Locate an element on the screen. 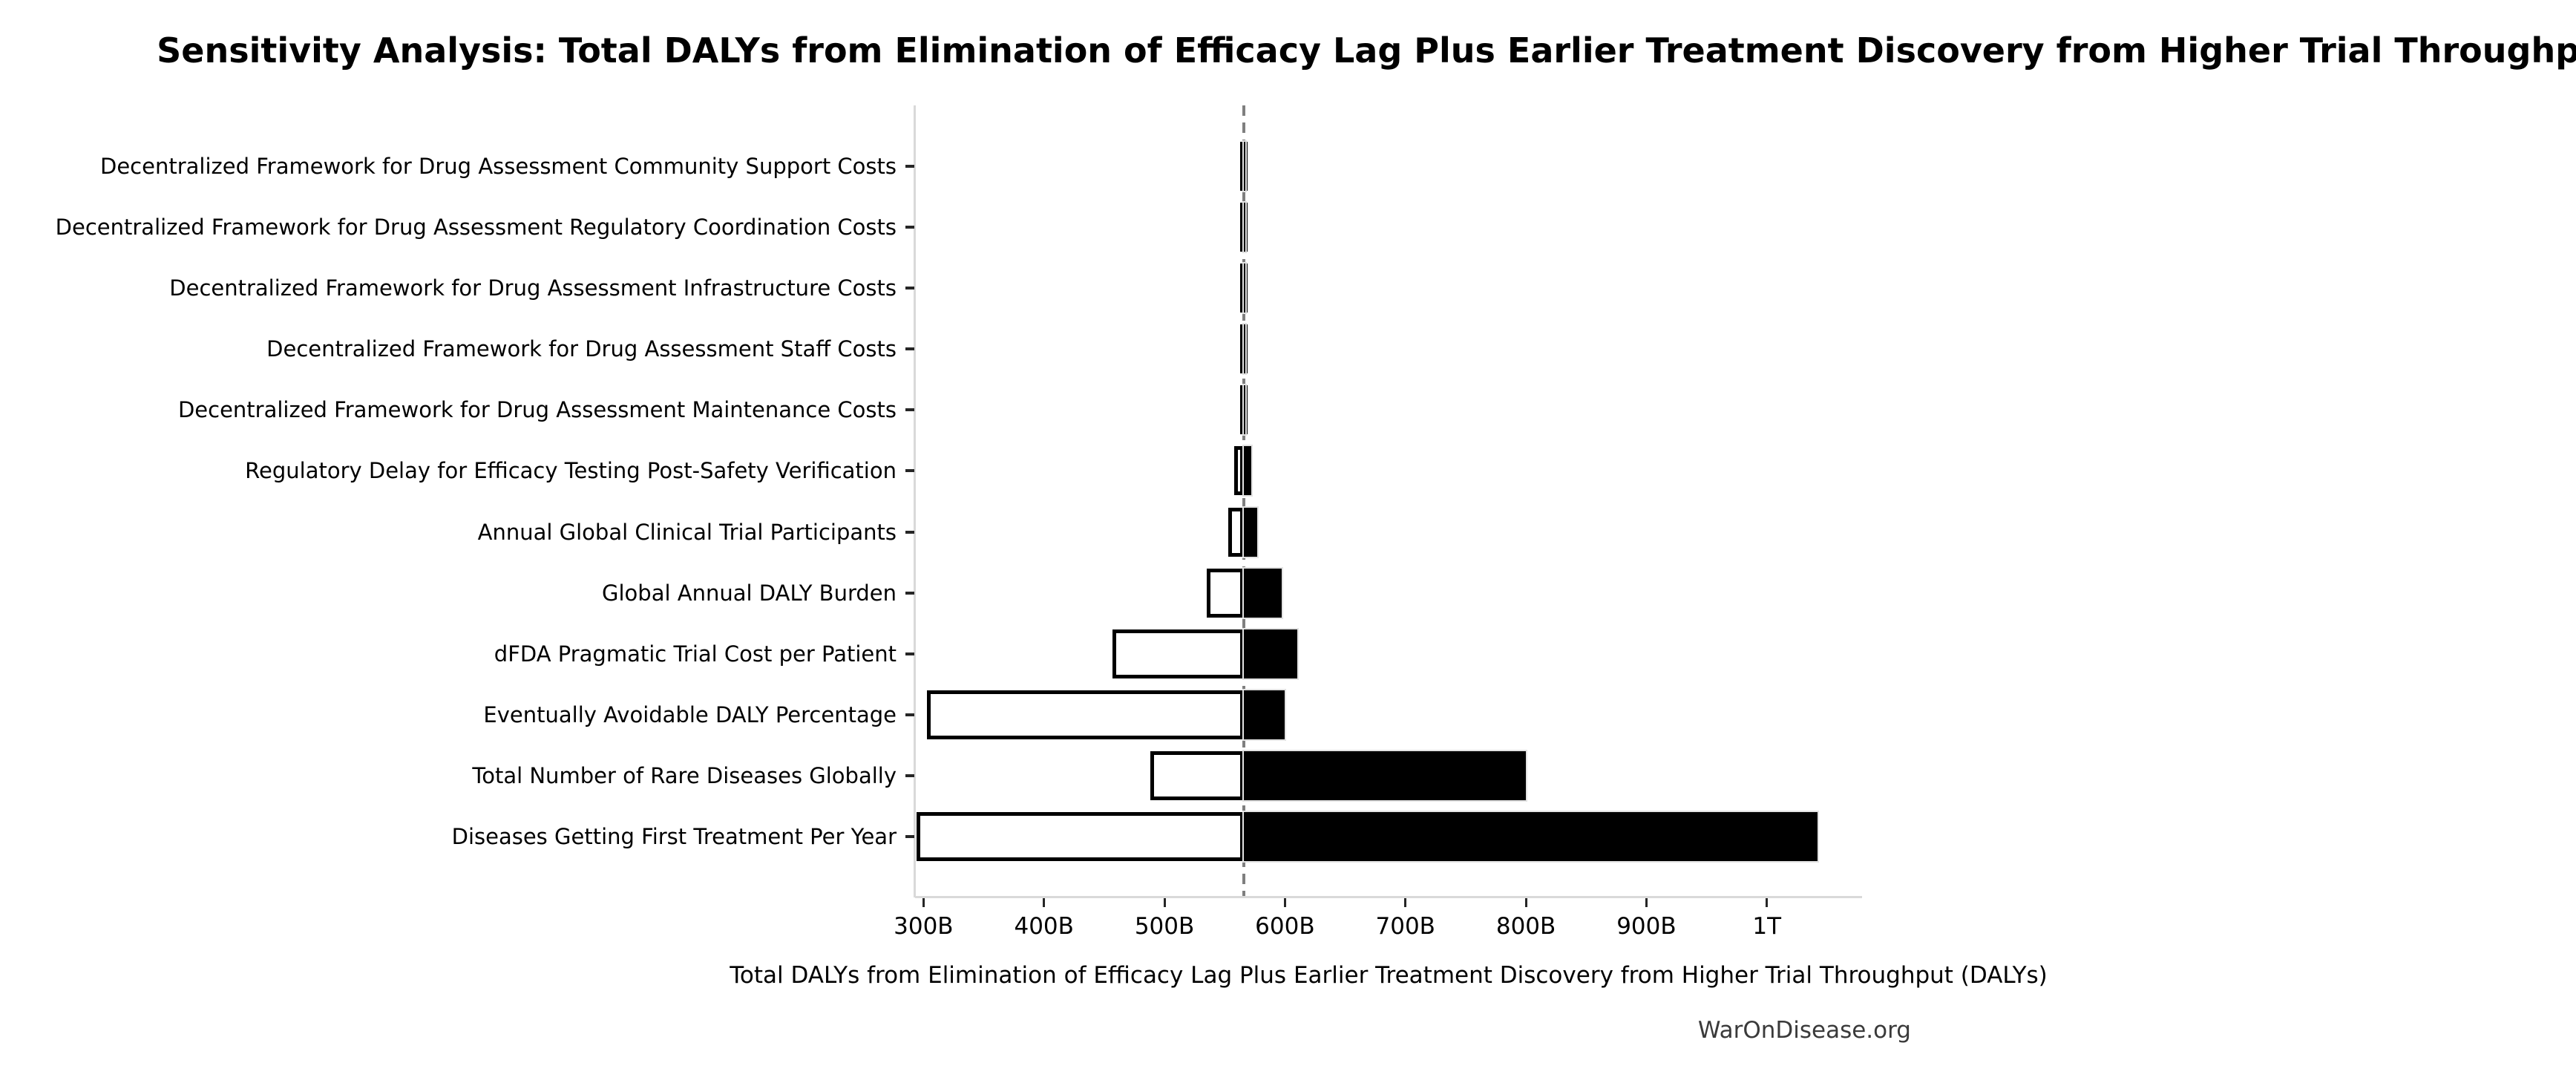 This screenshot has width=2576, height=1086. x-tick-label: 500B is located at coordinates (1164, 927).